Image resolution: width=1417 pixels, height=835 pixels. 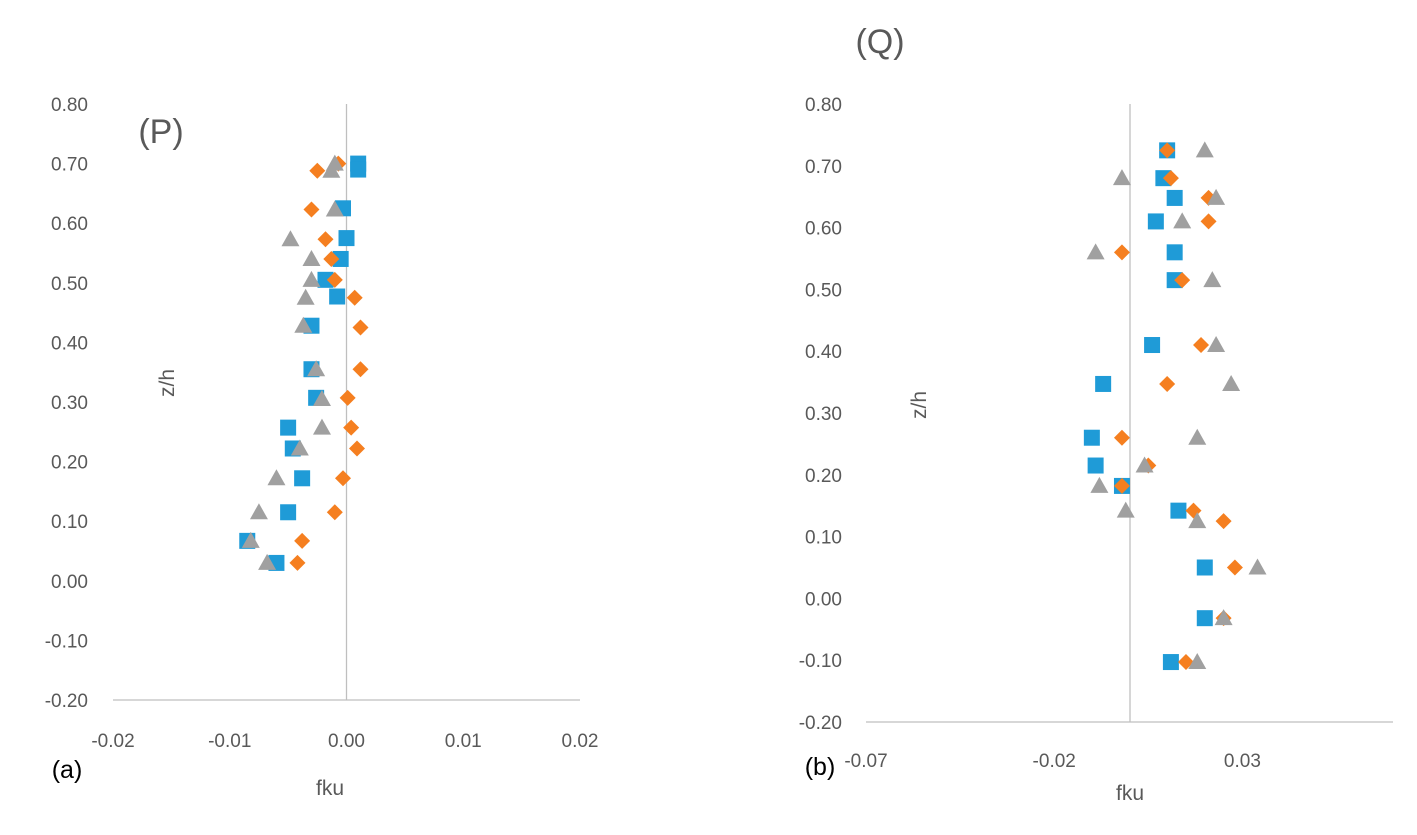 I want to click on x-tick-label-b: 0.03, so click(x=1242, y=761).